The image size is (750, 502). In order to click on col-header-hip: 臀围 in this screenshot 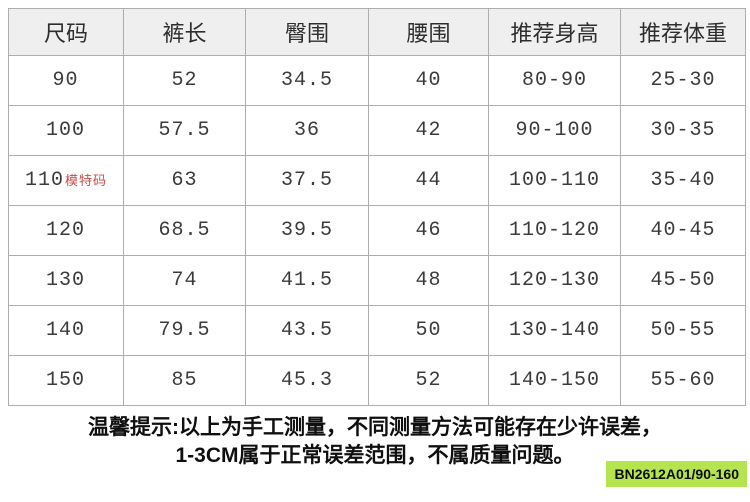, I will do `click(307, 32)`.